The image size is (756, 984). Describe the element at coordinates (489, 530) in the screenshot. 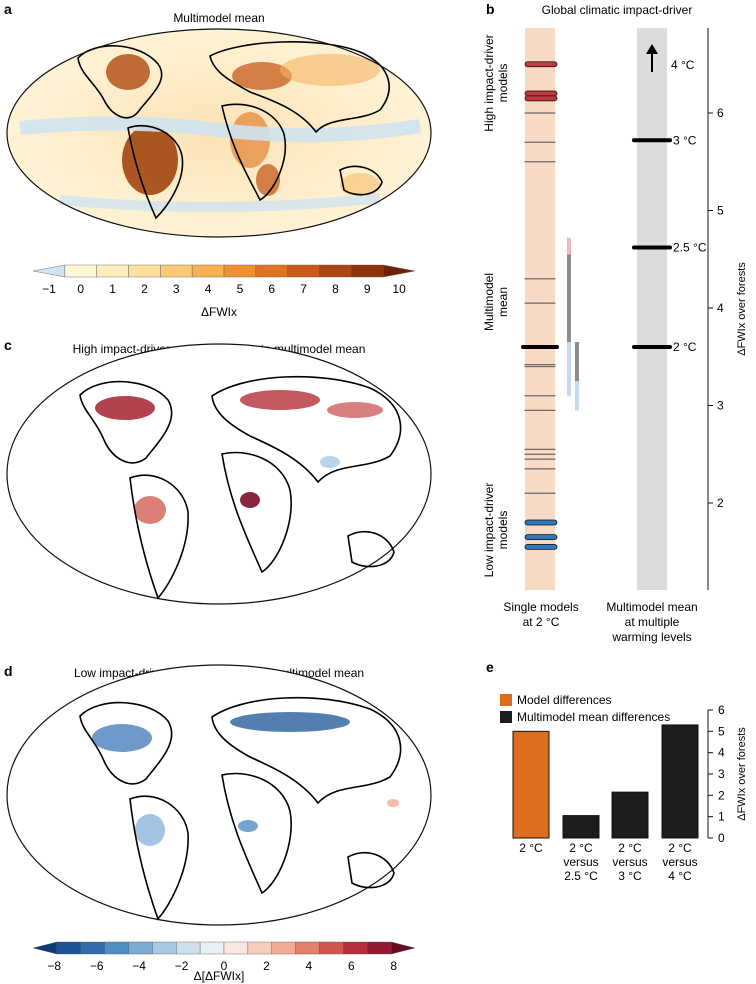

I see `group-label: Low impact-driver` at that location.